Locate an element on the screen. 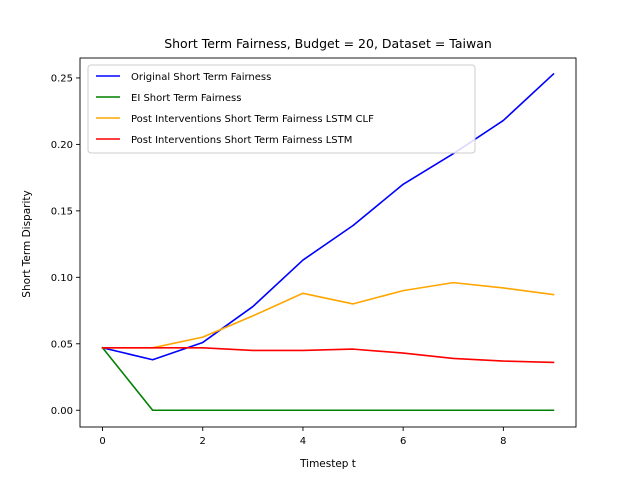 The image size is (640, 480). x-tick-label: 0 is located at coordinates (102, 441).